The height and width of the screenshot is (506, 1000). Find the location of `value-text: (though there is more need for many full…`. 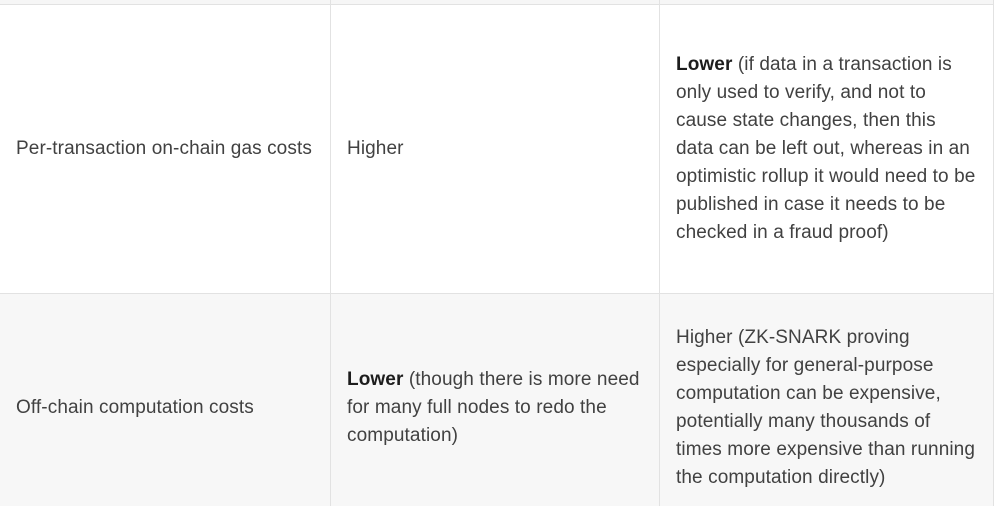

value-text: (though there is more need for many full… is located at coordinates (493, 407).